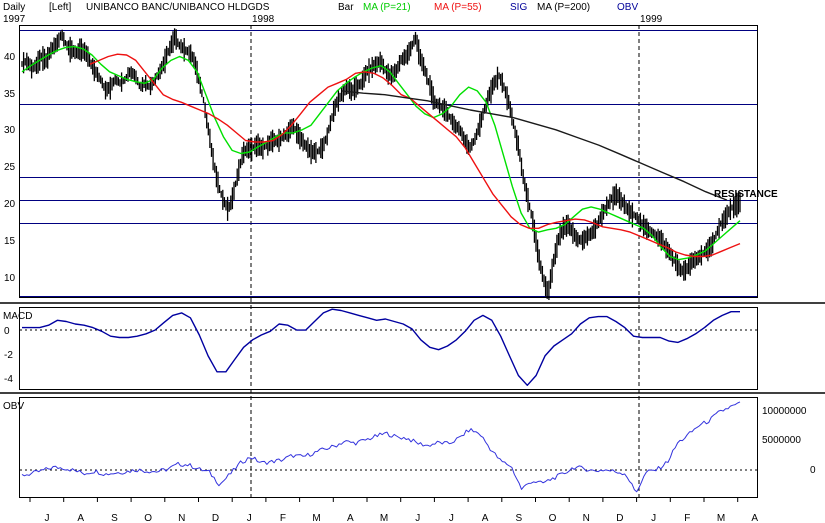  I want to click on price-tick-label: 30, so click(10, 130).